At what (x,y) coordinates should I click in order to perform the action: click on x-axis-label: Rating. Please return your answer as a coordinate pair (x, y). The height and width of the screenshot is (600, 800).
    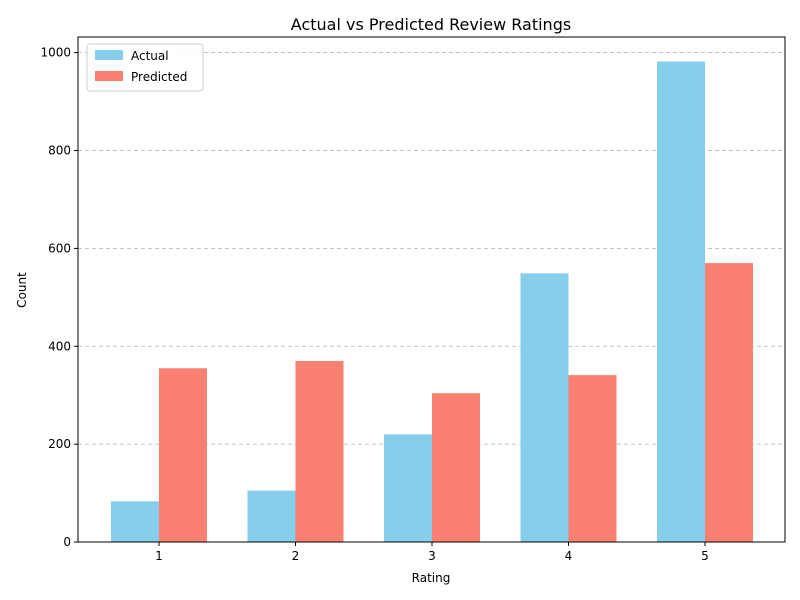
    Looking at the image, I should click on (431, 578).